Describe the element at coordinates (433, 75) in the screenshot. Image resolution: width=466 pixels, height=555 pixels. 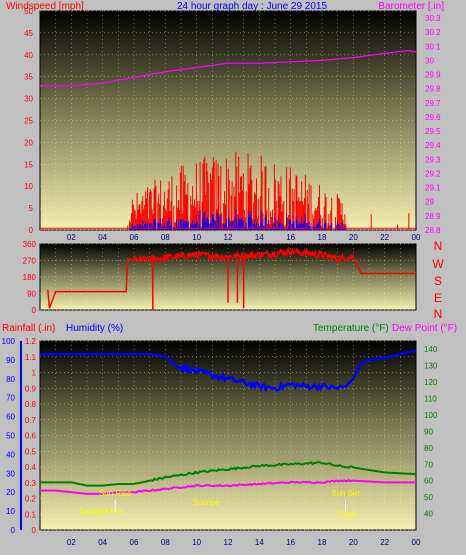
I see `barometer-y-tick-label: 29.9` at that location.